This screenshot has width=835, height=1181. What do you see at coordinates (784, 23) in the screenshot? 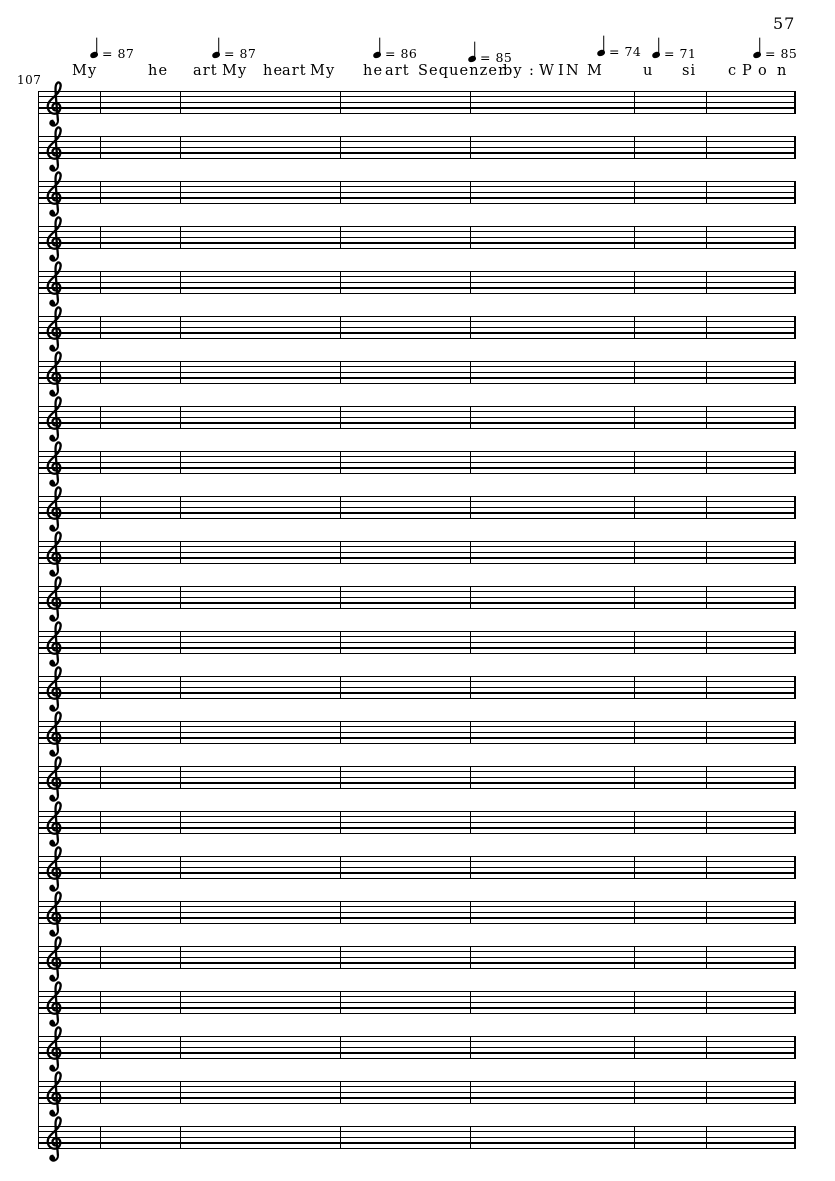
I see `page-number: 57` at bounding box center [784, 23].